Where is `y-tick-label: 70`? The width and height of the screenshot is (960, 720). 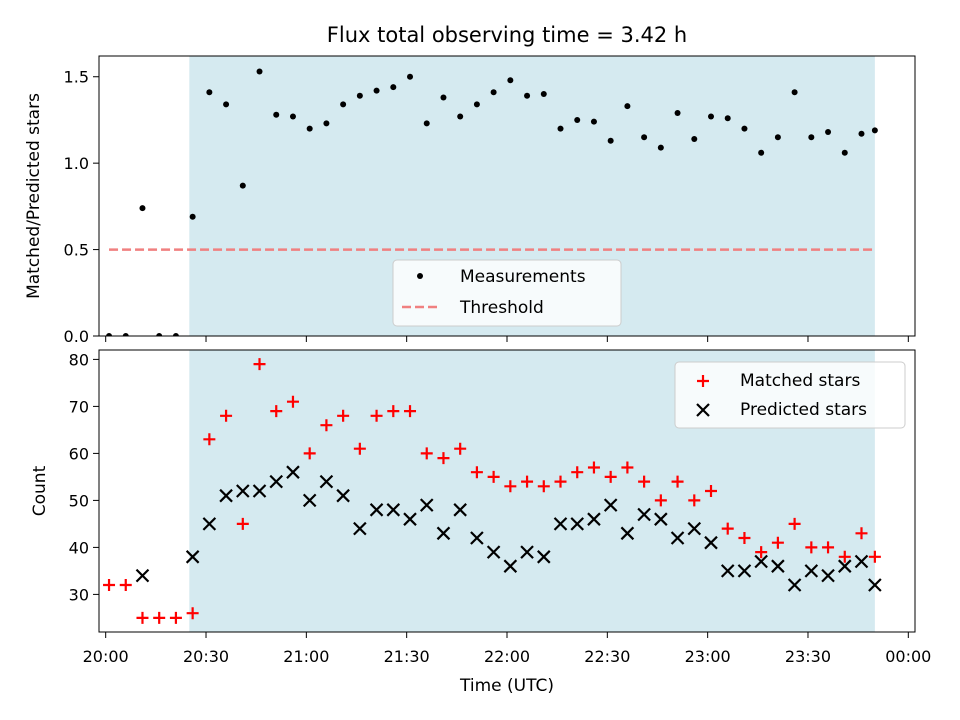
y-tick-label: 70 is located at coordinates (79, 406).